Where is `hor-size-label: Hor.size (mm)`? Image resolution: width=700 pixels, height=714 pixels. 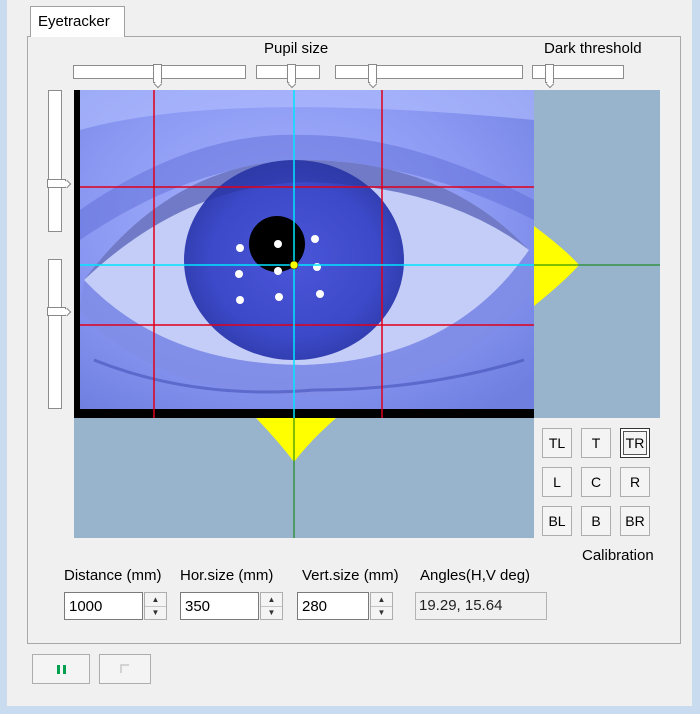
hor-size-label: Hor.size (mm) is located at coordinates (227, 575).